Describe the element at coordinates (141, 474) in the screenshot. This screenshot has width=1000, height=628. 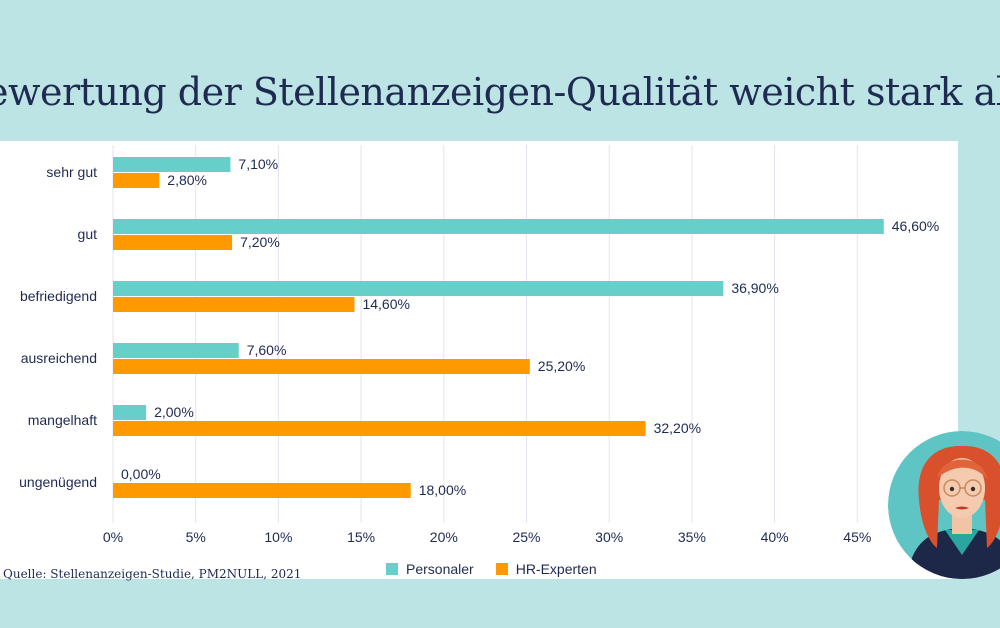
I see `data-label: 0,00%` at that location.